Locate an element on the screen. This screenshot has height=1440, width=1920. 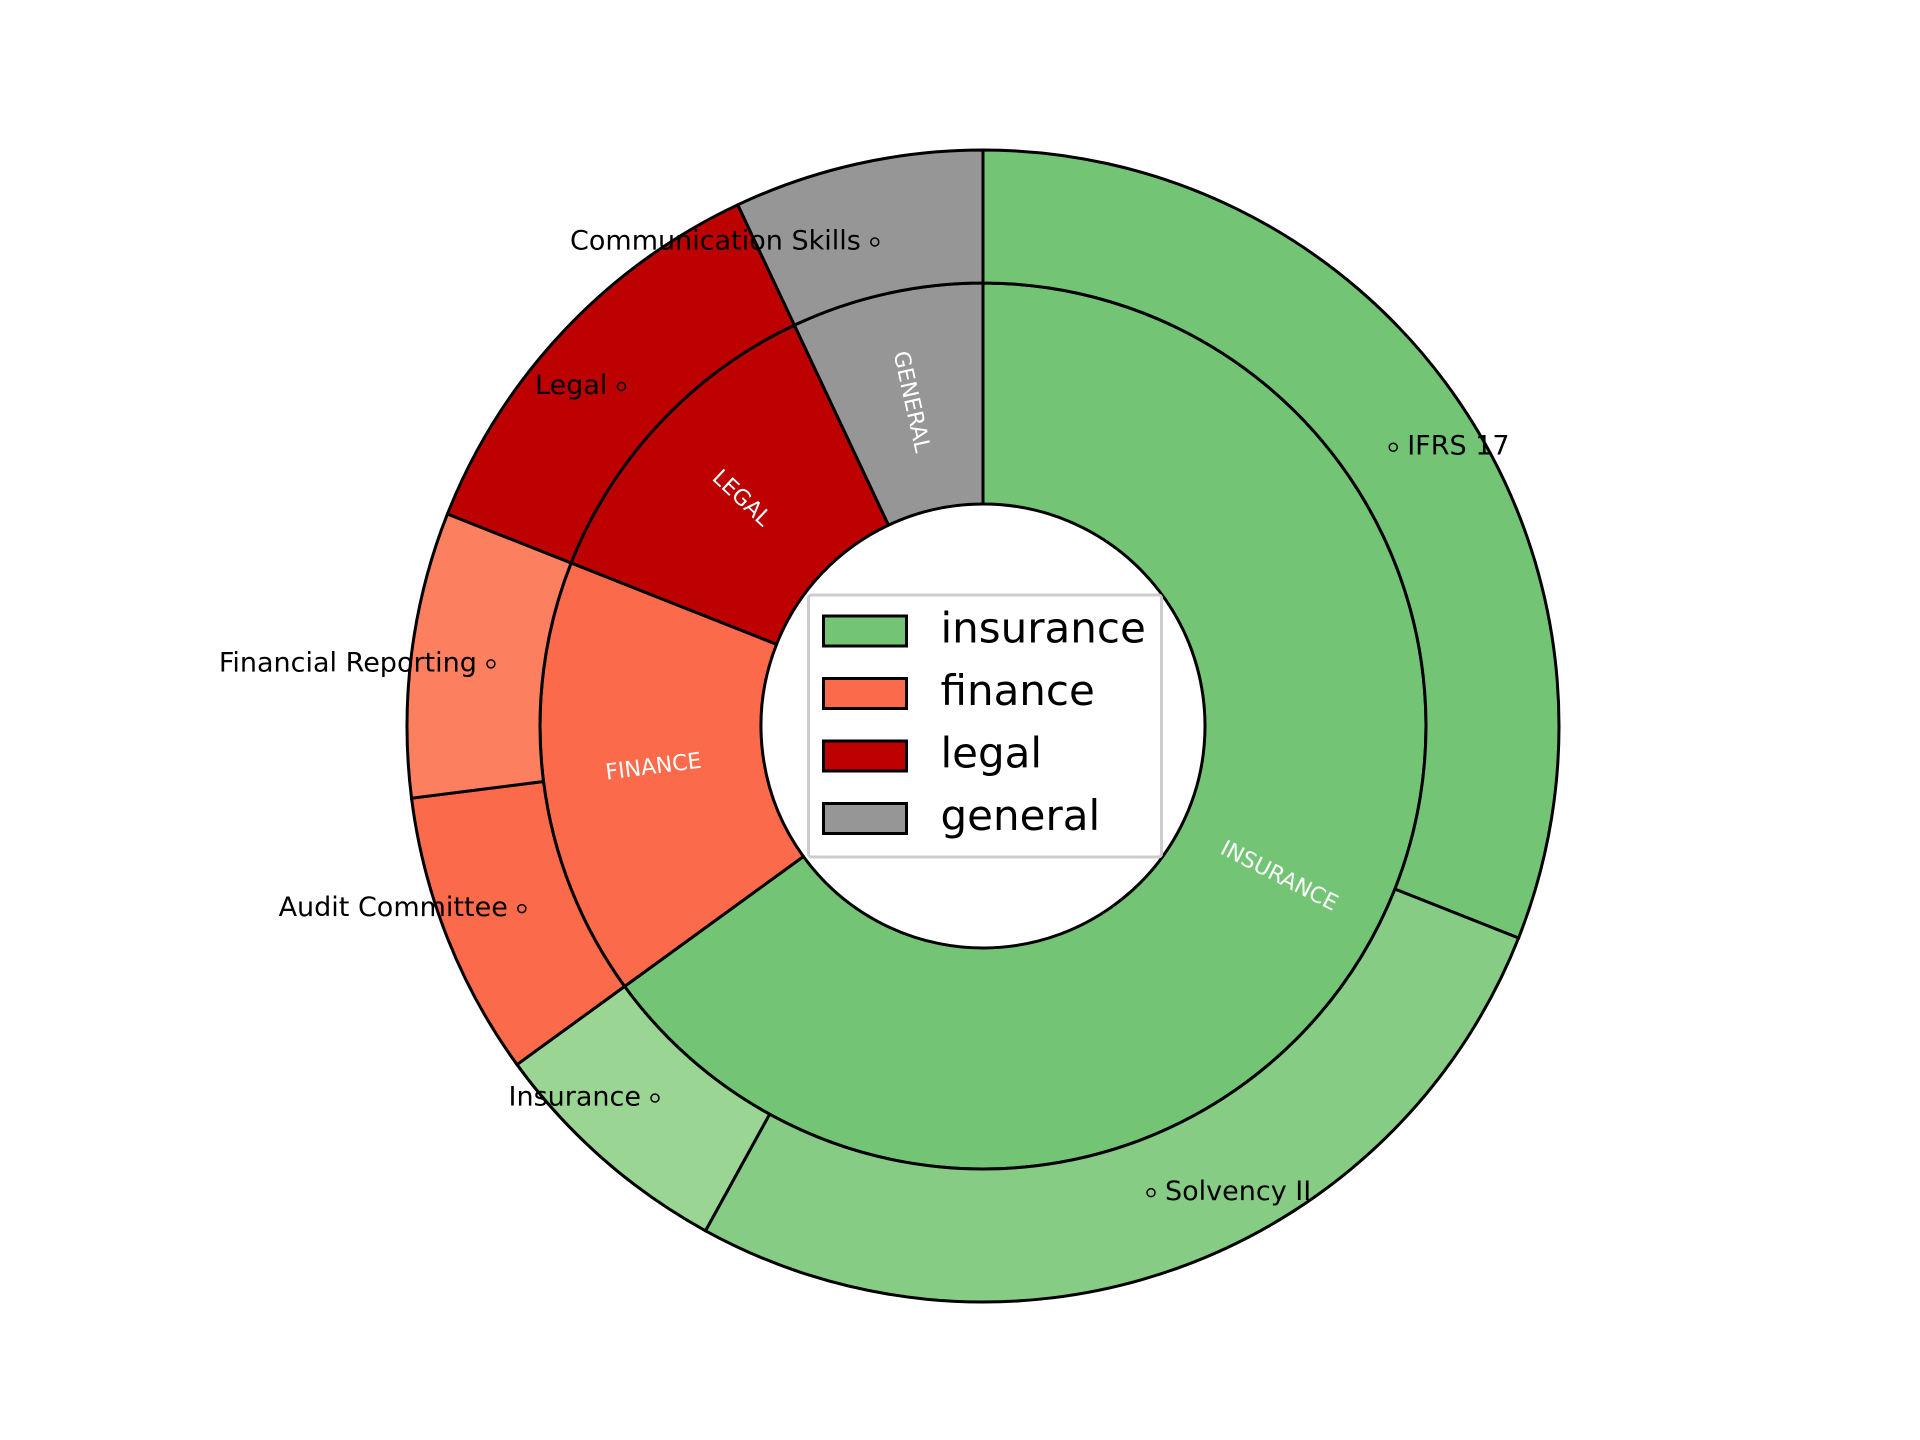
outer-label: Insurance is located at coordinates (575, 1097).